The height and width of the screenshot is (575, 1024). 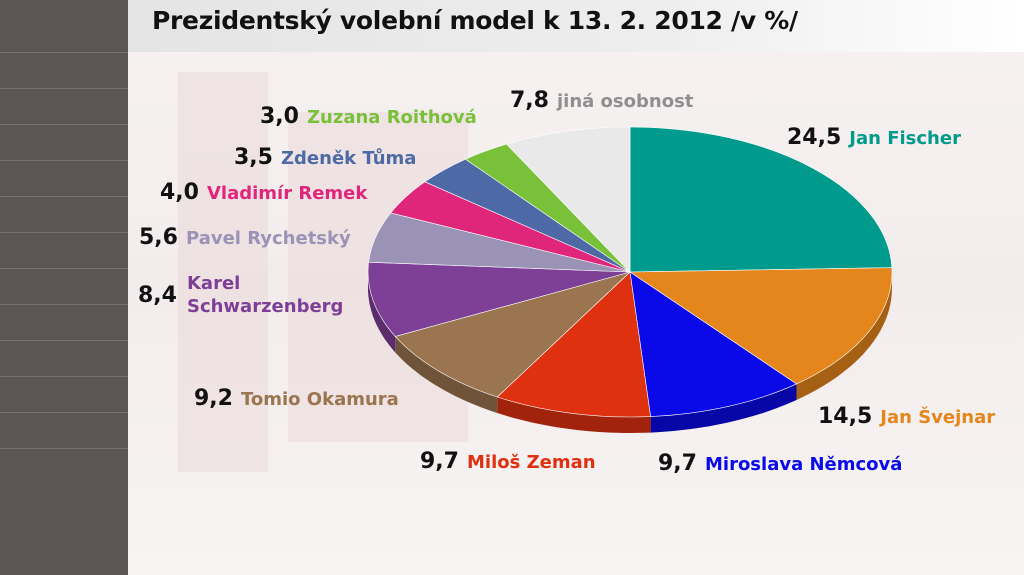 I want to click on slice-name: Tomio Okamura, so click(x=319, y=399).